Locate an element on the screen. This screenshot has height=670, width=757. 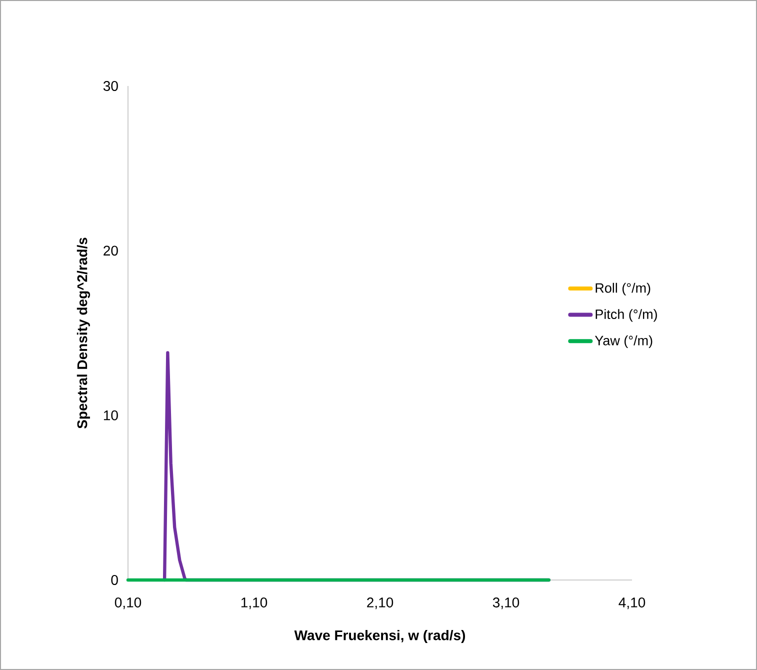
x-tick-label: 2,10 is located at coordinates (380, 604).